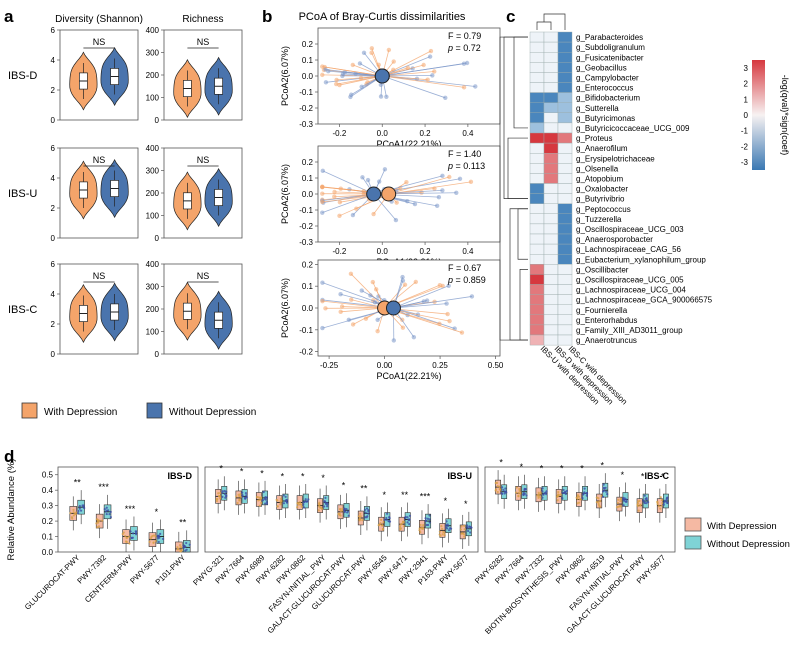  Describe the element at coordinates (424, 318) in the screenshot. I see `spider-line-without-depression` at that location.